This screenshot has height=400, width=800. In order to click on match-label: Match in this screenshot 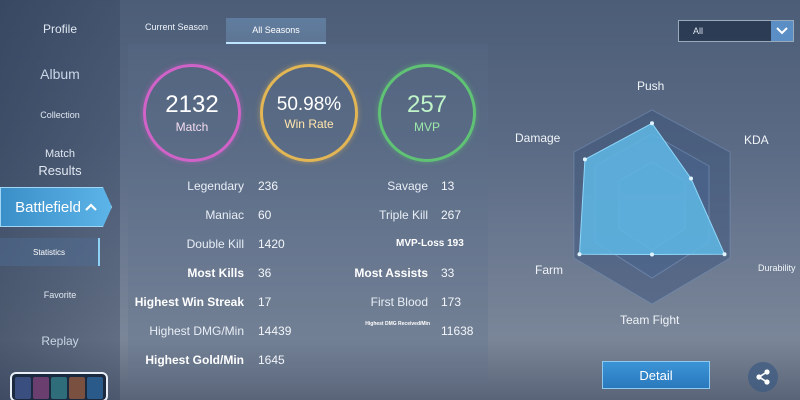, I will do `click(192, 127)`.